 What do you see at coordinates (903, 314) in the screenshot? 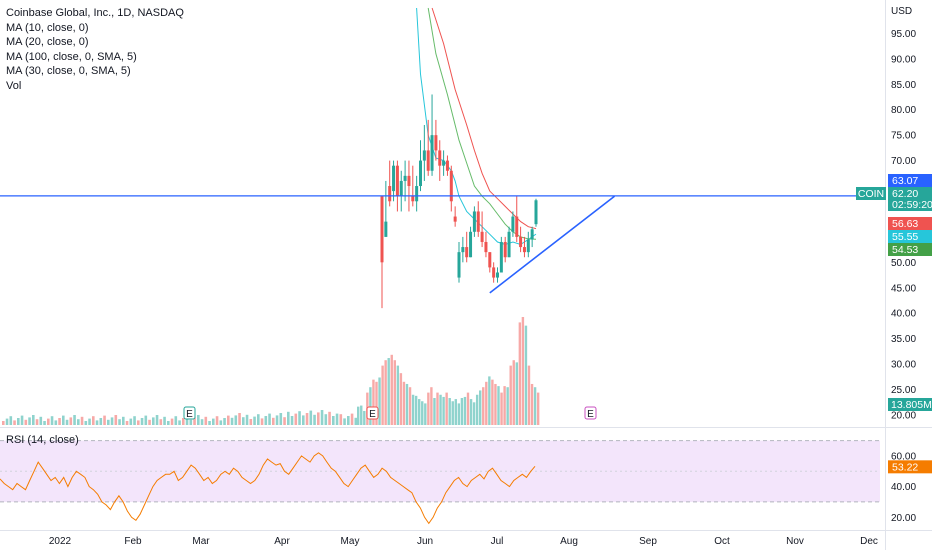
I see `price-axis-tick: 40.00` at bounding box center [903, 314].